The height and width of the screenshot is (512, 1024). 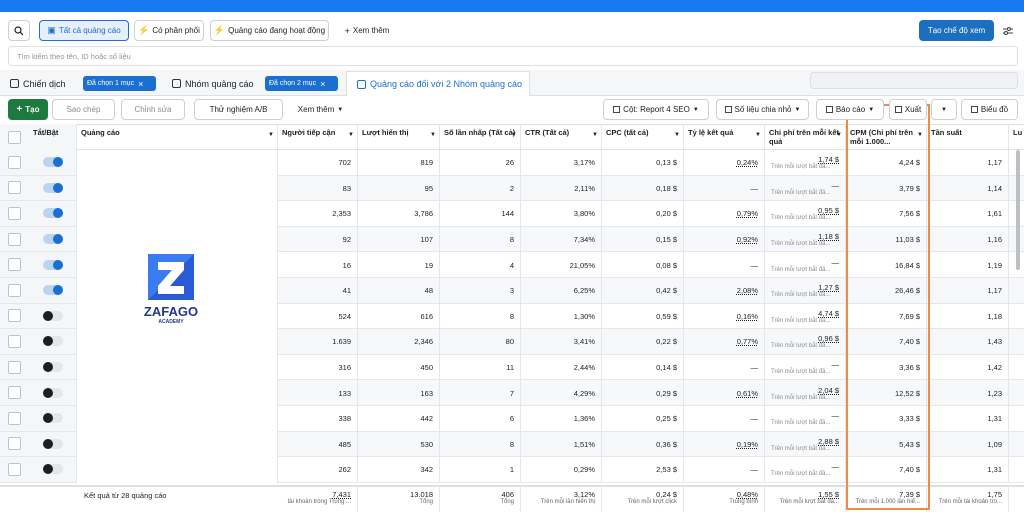 What do you see at coordinates (968, 367) in the screenshot?
I see `data-cell: 1,42` at bounding box center [968, 367].